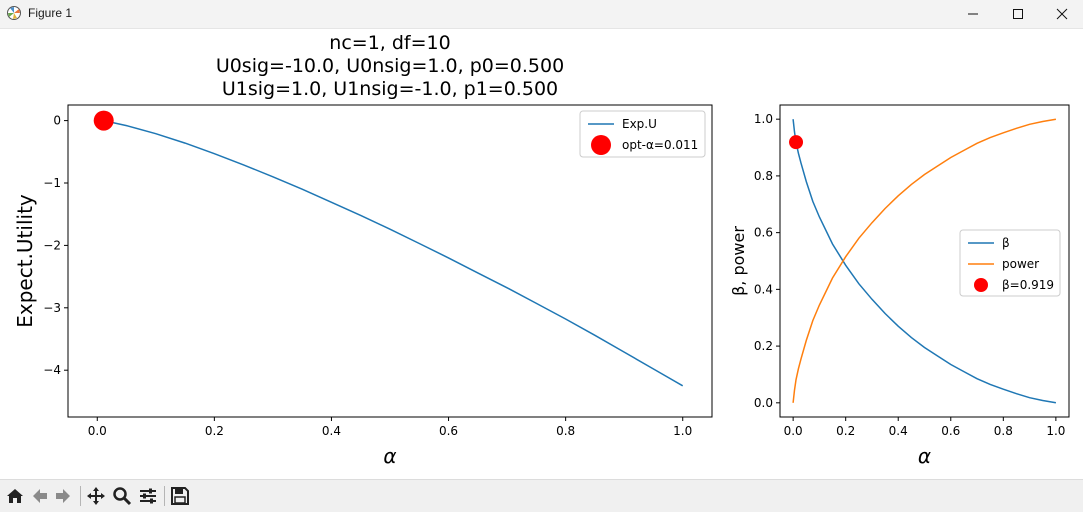 The width and height of the screenshot is (1083, 512). What do you see at coordinates (642, 134) in the screenshot?
I see `legend-box` at bounding box center [642, 134].